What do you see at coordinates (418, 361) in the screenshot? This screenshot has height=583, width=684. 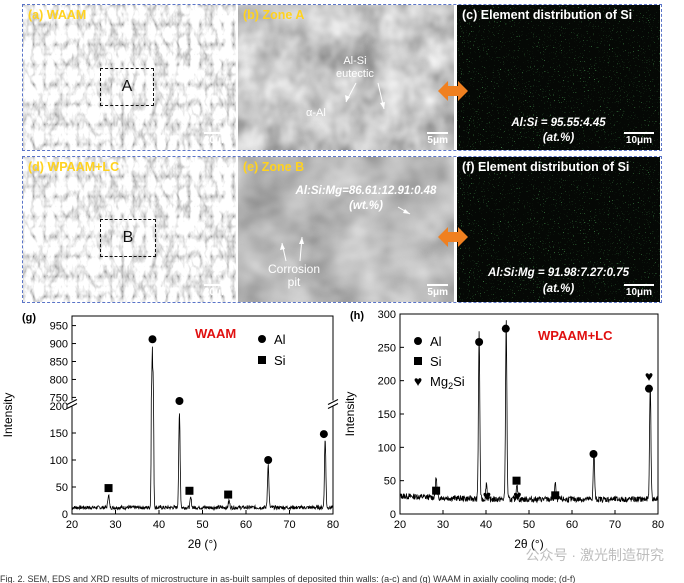 I see `legend-symbol-square` at bounding box center [418, 361].